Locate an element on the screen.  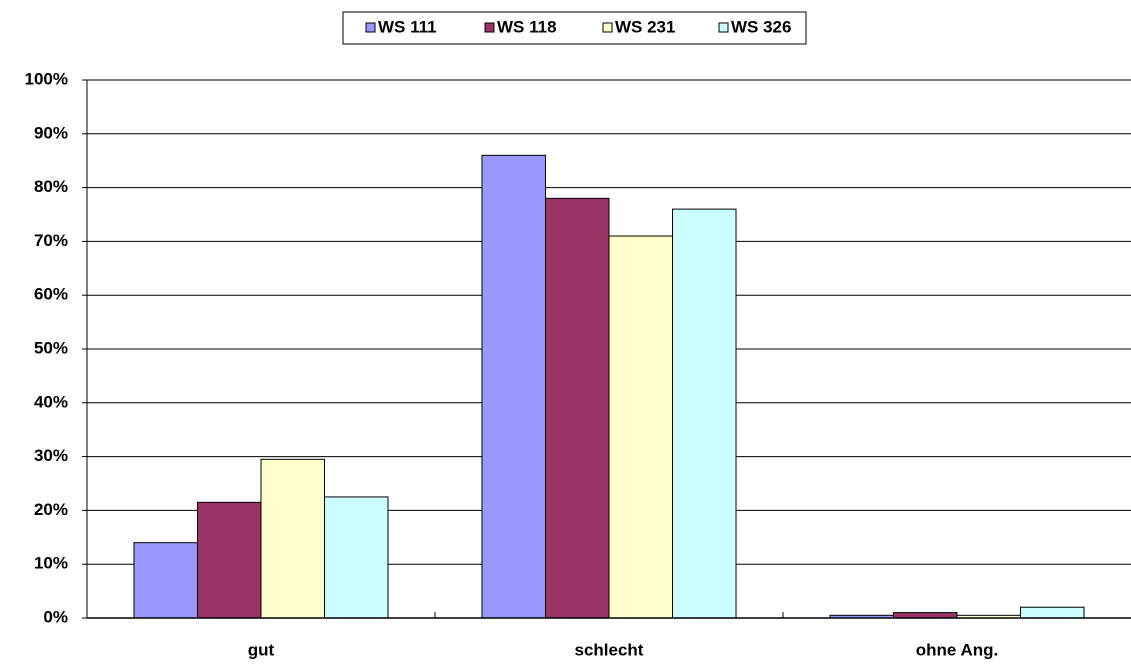
x-tick-label: ohne Ang. is located at coordinates (957, 649).